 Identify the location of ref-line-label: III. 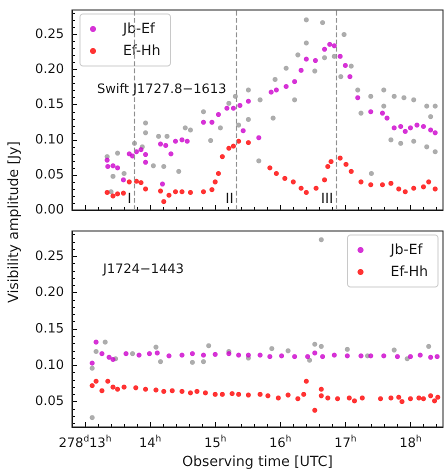
(327, 199).